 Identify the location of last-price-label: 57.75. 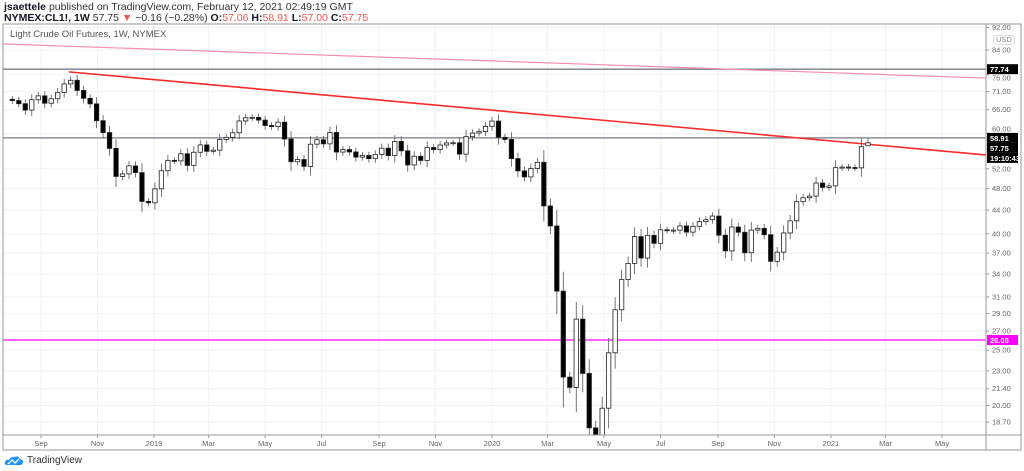
(999, 148).